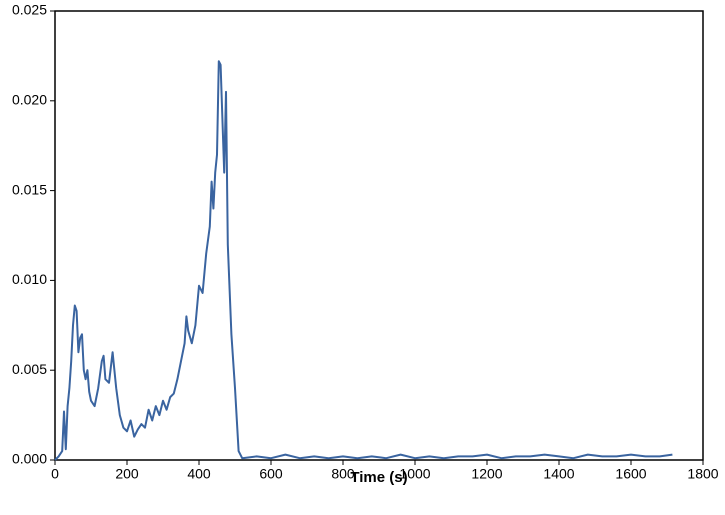  I want to click on x-tick-label: 800, so click(343, 474).